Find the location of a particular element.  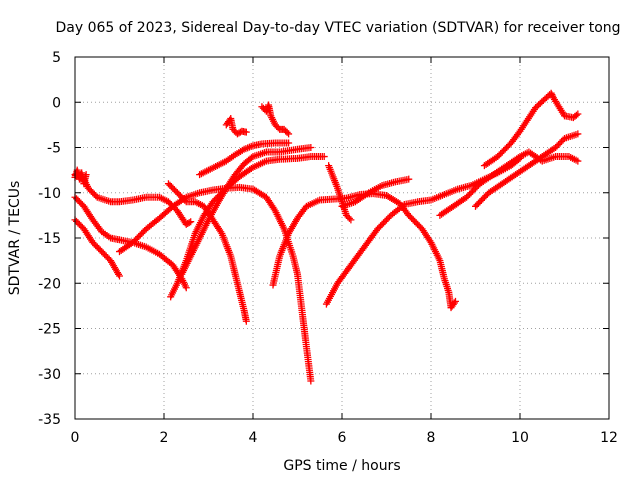

series-arc16 is located at coordinates (509, 183).